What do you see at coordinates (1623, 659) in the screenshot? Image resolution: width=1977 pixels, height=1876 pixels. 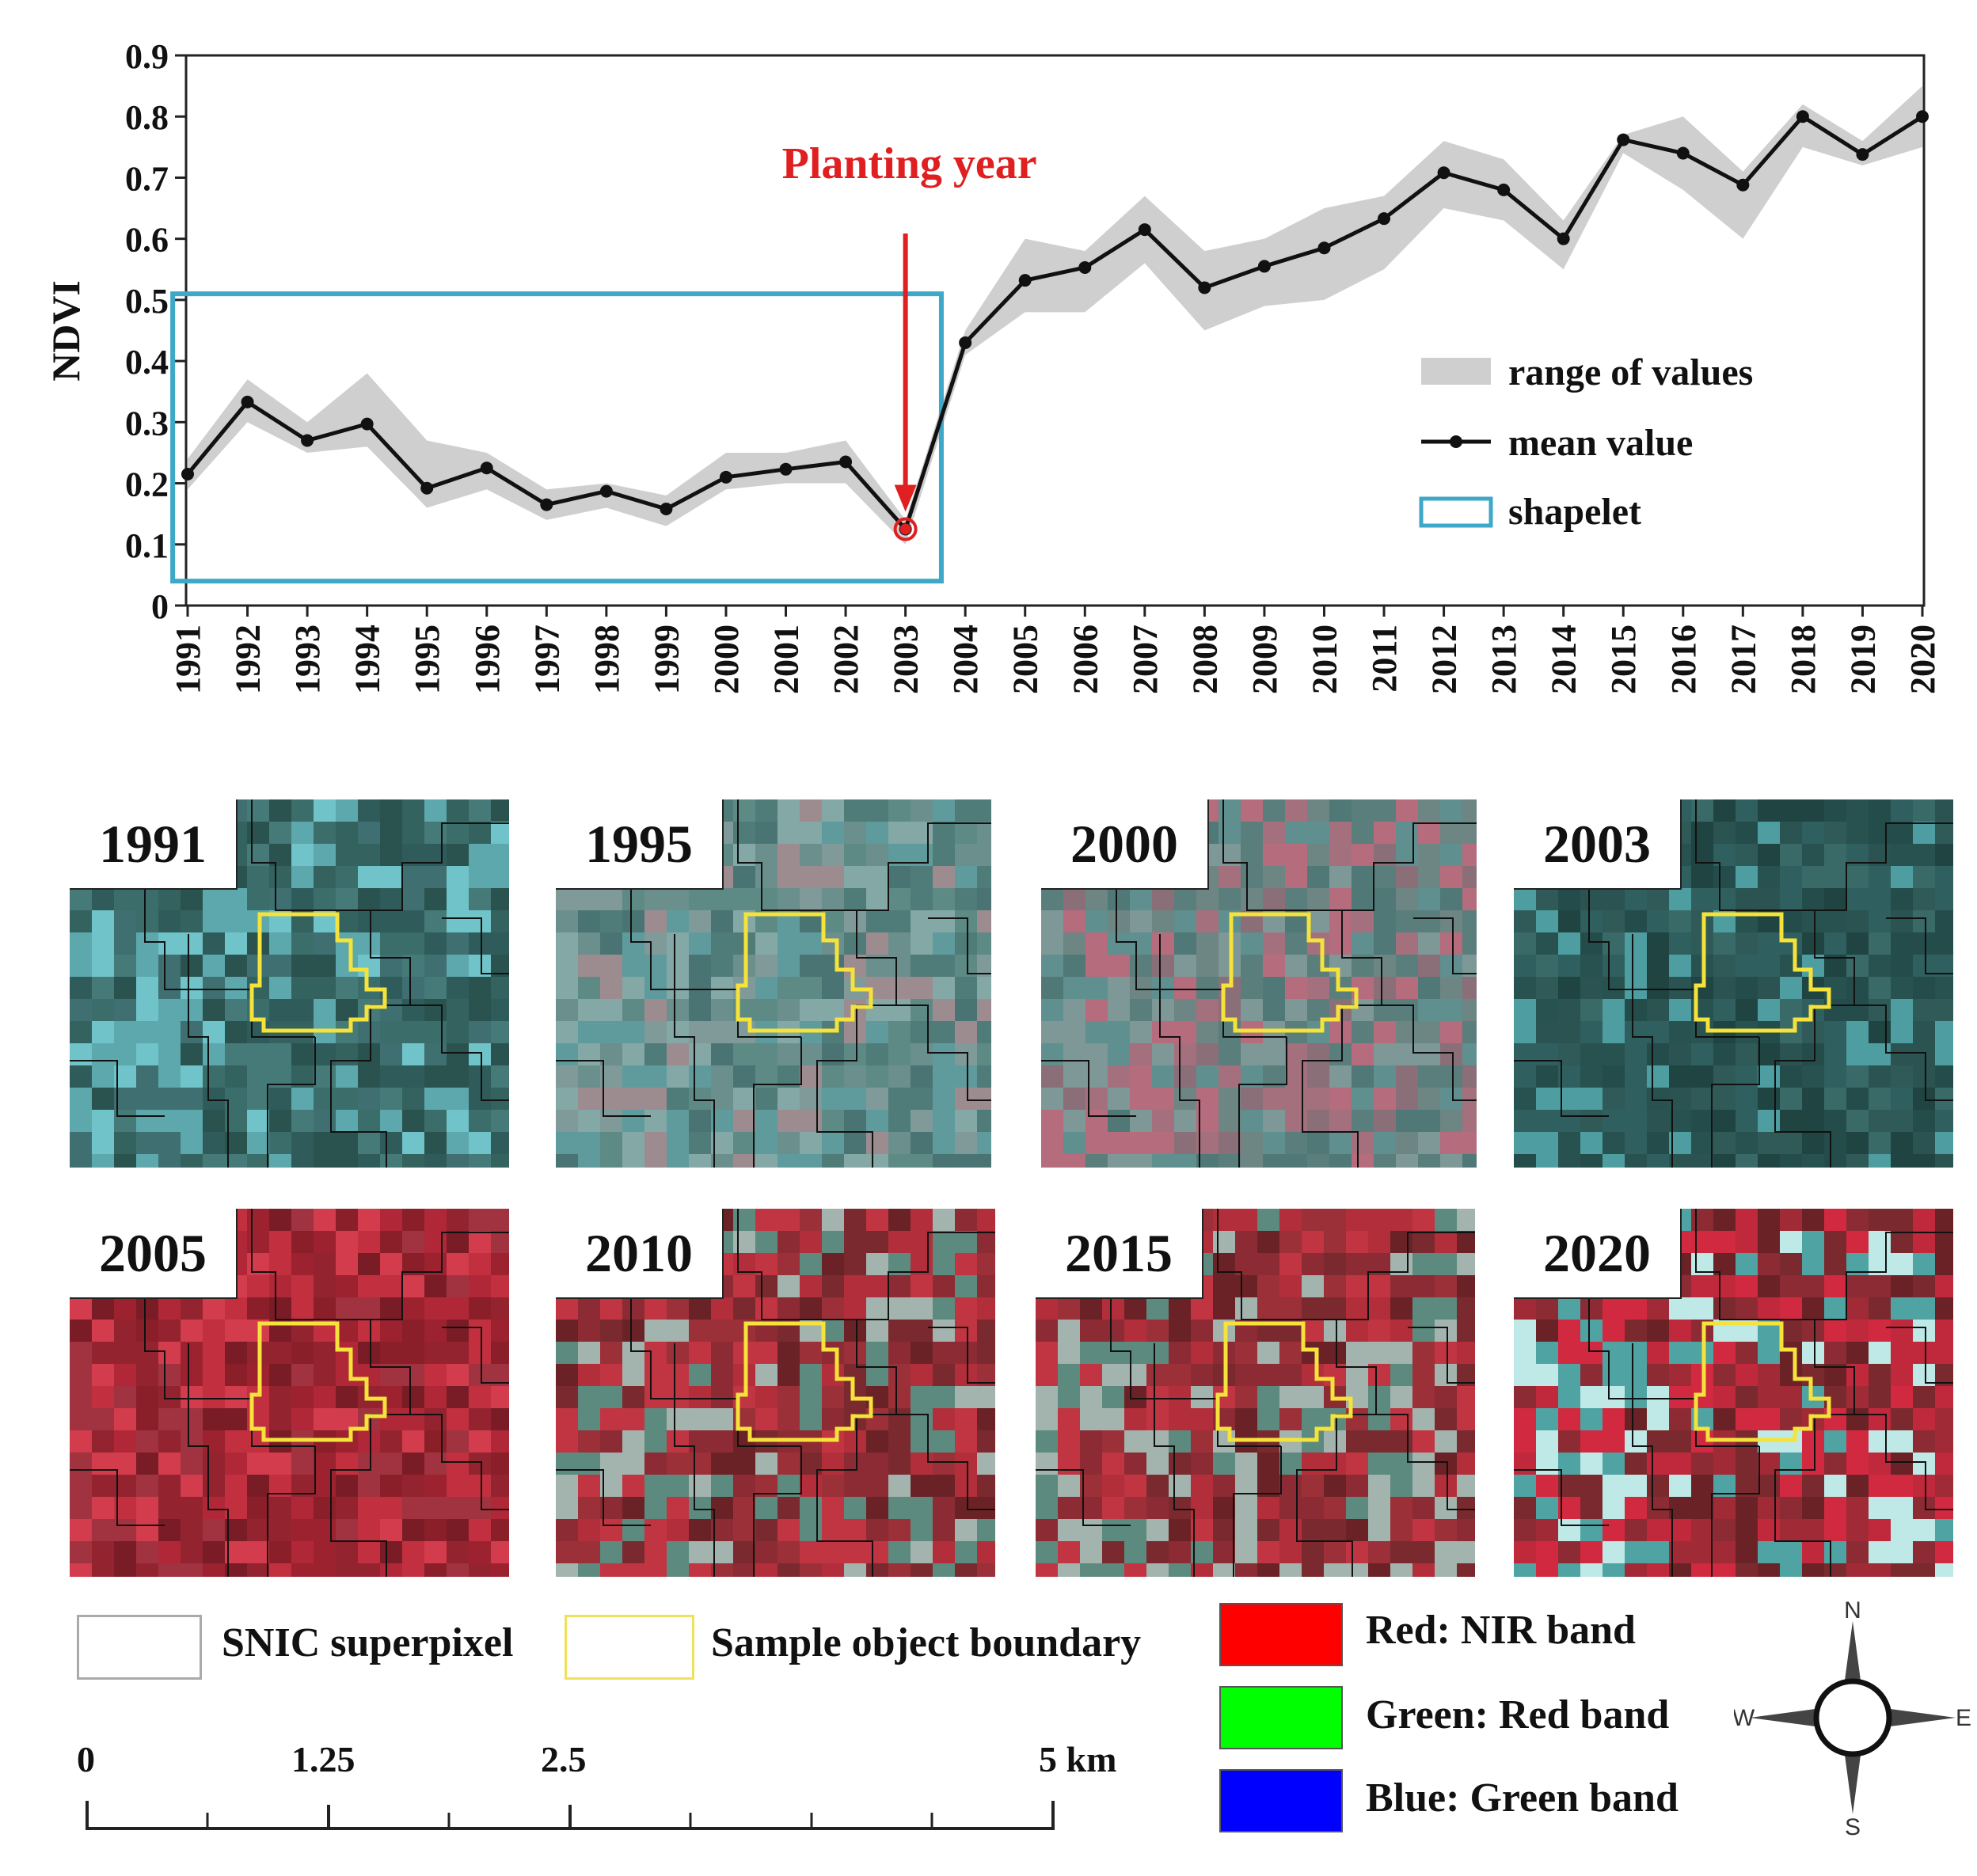 I see `x-tick-label: 2015` at bounding box center [1623, 659].